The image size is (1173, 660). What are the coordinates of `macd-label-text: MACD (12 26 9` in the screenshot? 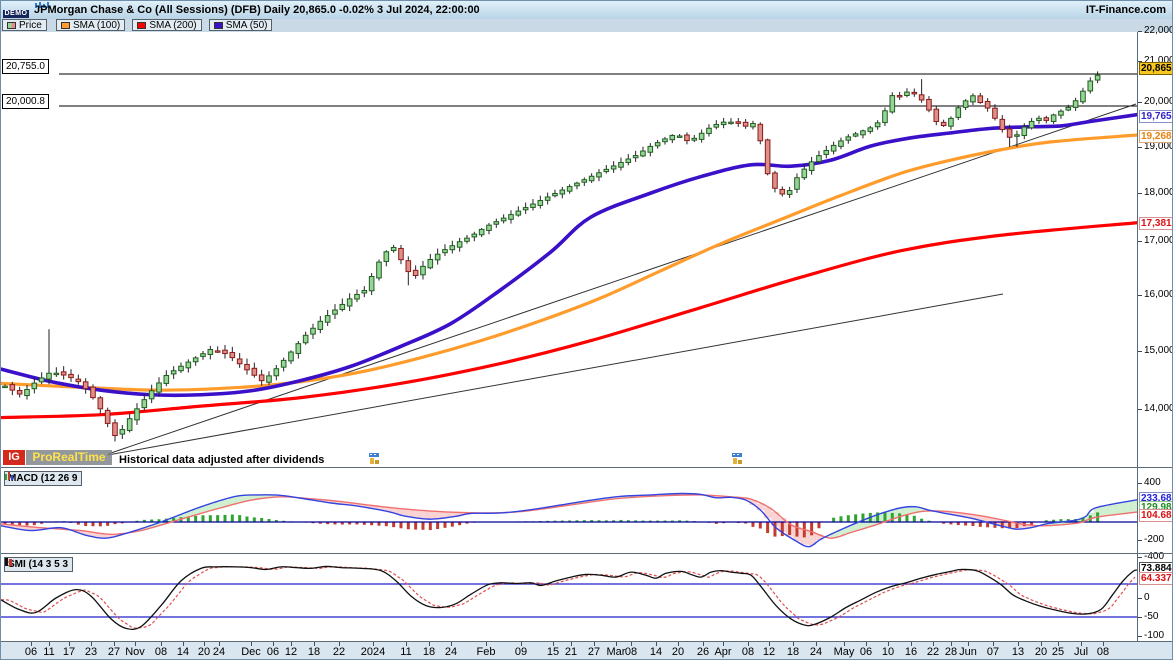 It's located at (43, 478).